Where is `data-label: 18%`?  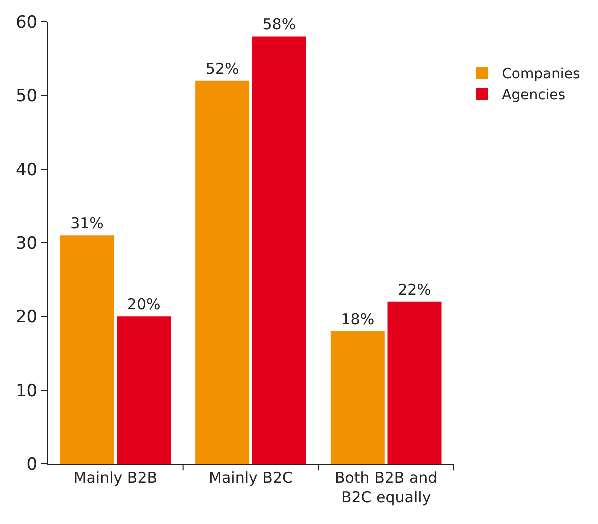 data-label: 18% is located at coordinates (358, 319).